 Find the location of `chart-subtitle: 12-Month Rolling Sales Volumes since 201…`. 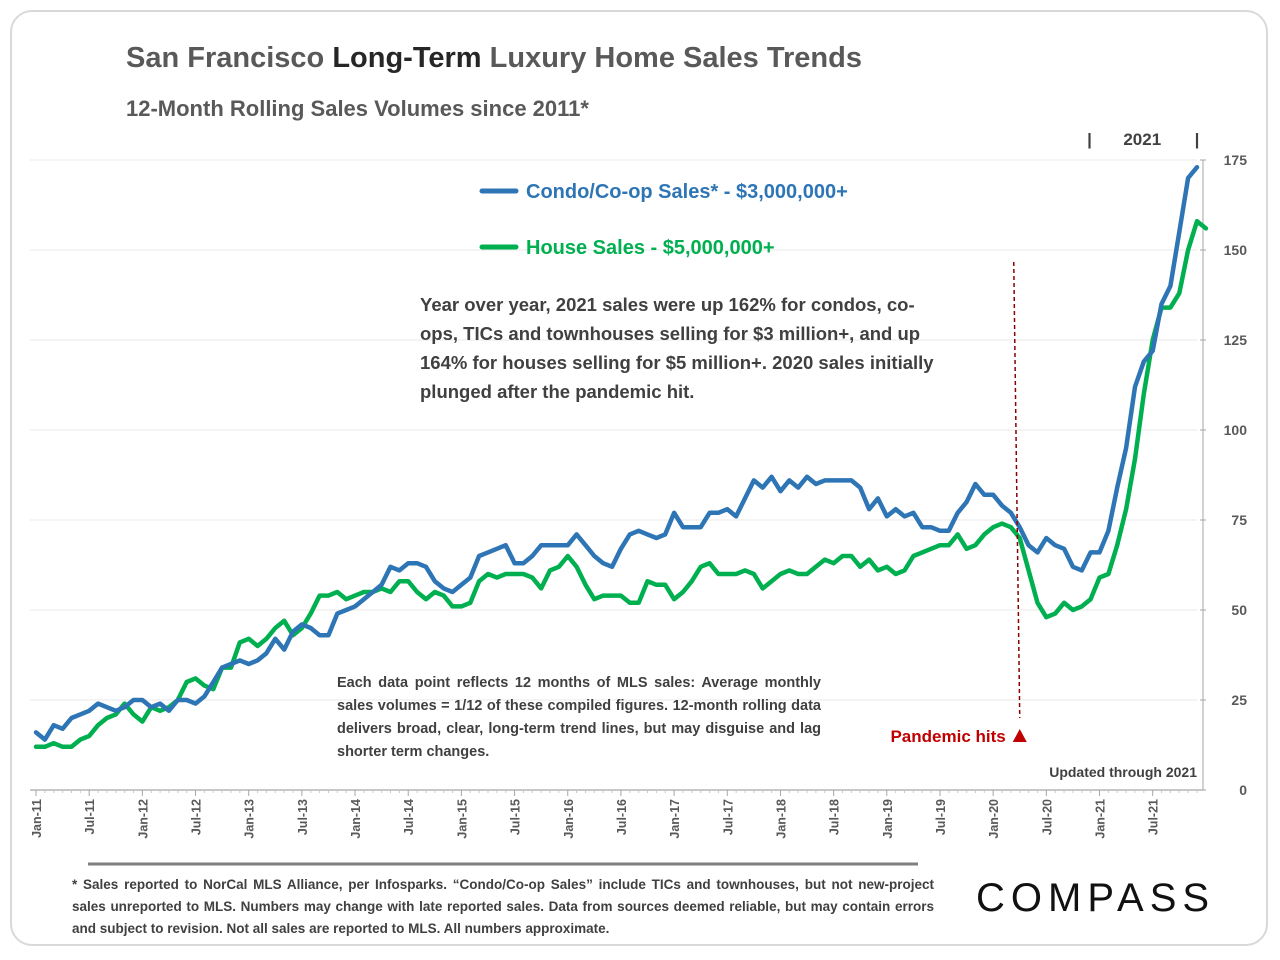

chart-subtitle: 12-Month Rolling Sales Volumes since 201… is located at coordinates (357, 108).